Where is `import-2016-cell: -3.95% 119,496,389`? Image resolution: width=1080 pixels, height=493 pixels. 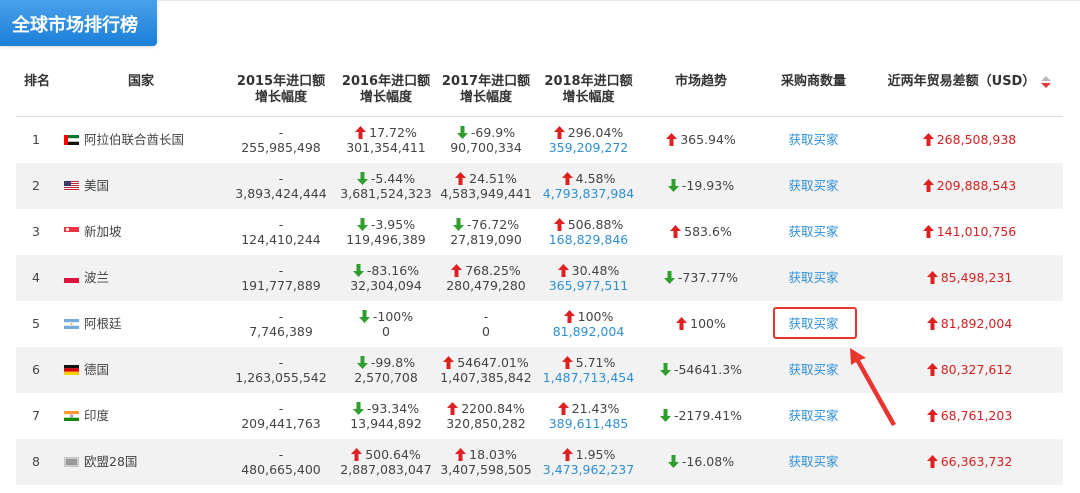 import-2016-cell: -3.95% 119,496,389 is located at coordinates (386, 236).